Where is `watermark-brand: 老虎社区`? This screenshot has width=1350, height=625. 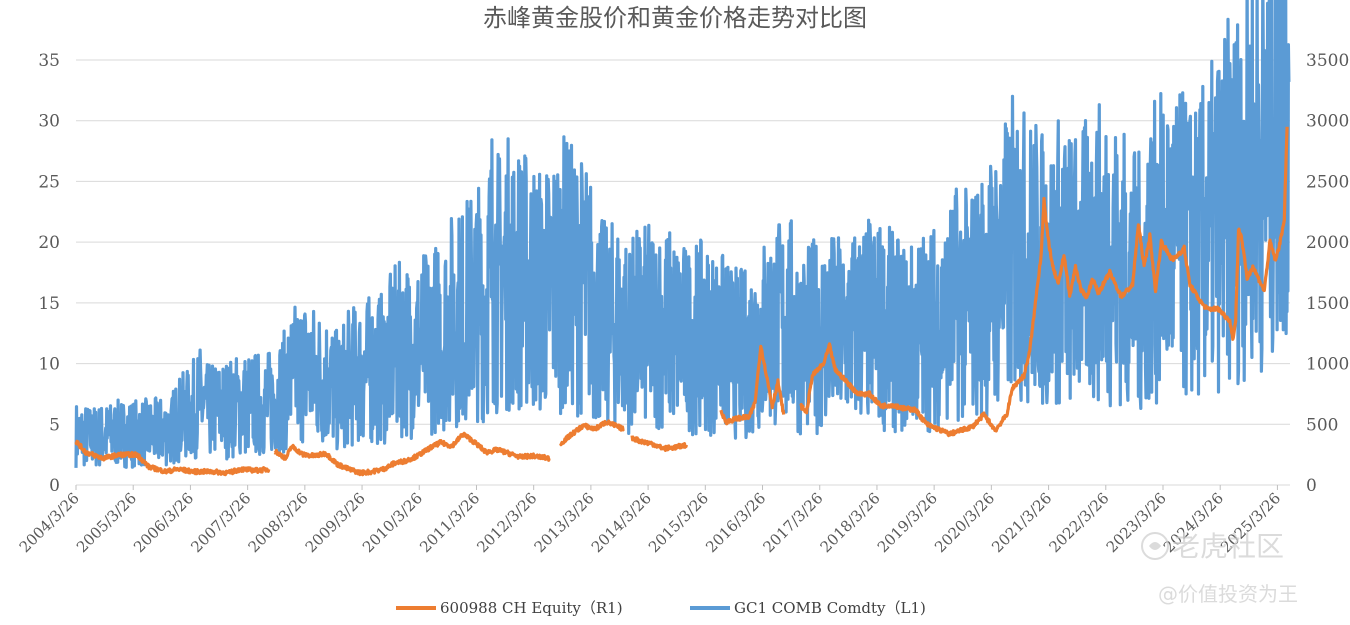 watermark-brand: 老虎社区 is located at coordinates (1228, 546).